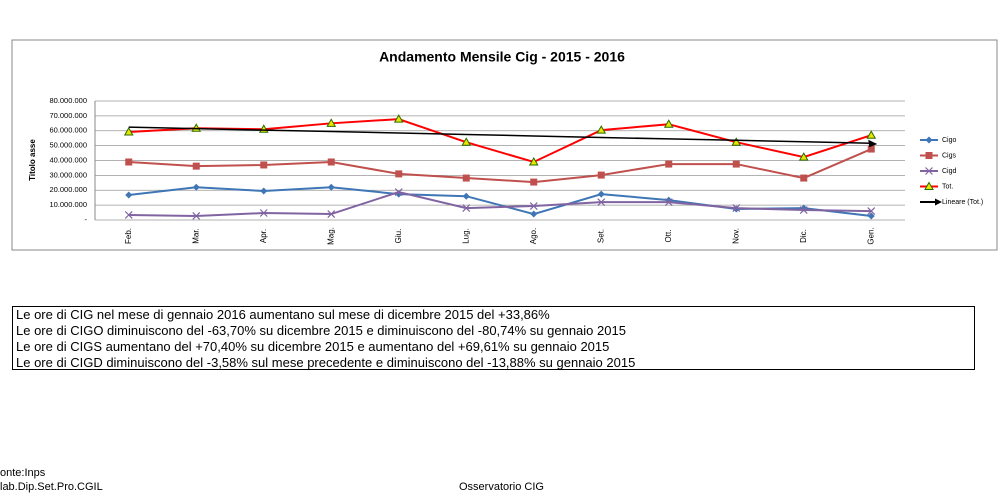 The height and width of the screenshot is (496, 1004). What do you see at coordinates (68, 130) in the screenshot?
I see `y-tick-label: 60.000.000` at bounding box center [68, 130].